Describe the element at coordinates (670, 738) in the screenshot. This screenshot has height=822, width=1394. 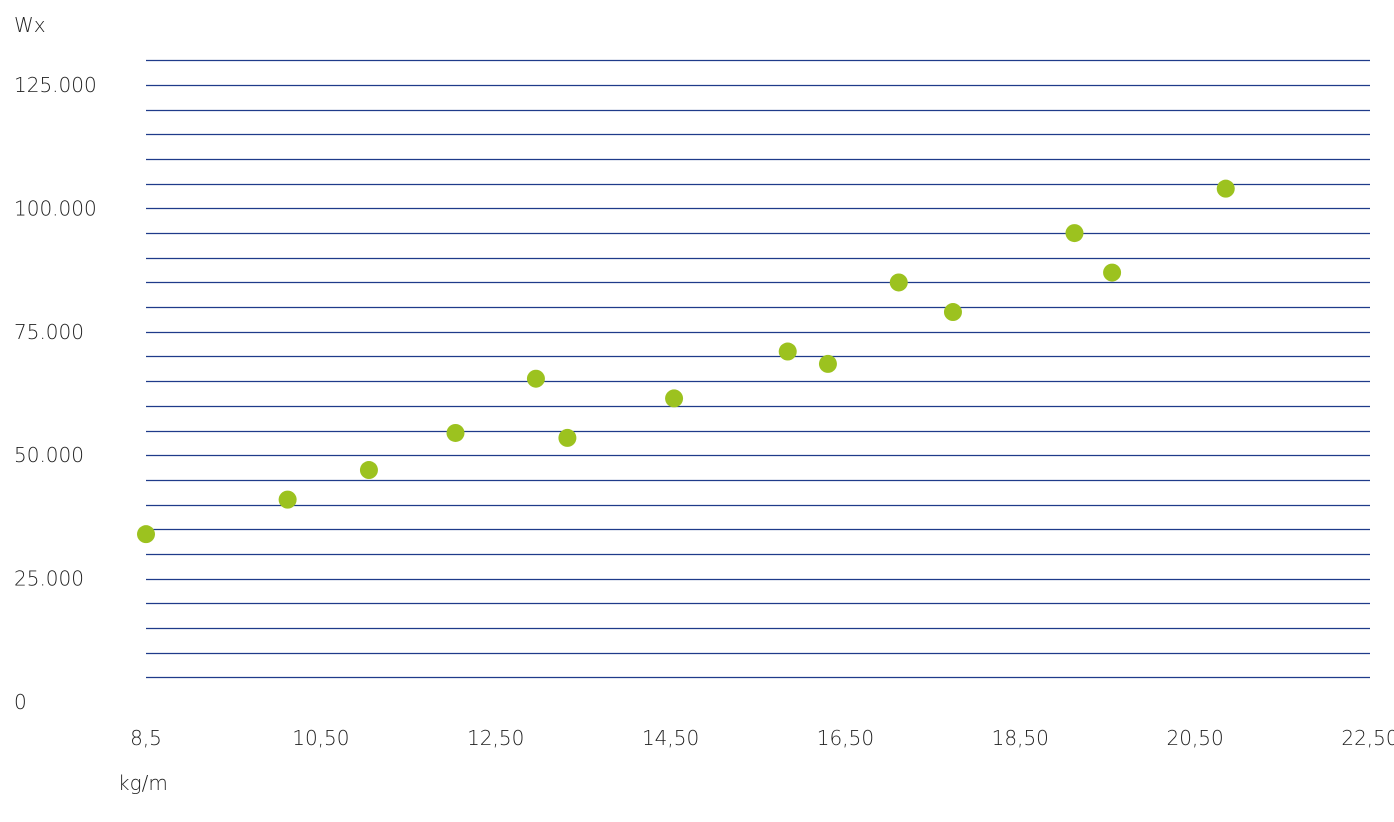
I see `x-tick-label: 14,50` at that location.